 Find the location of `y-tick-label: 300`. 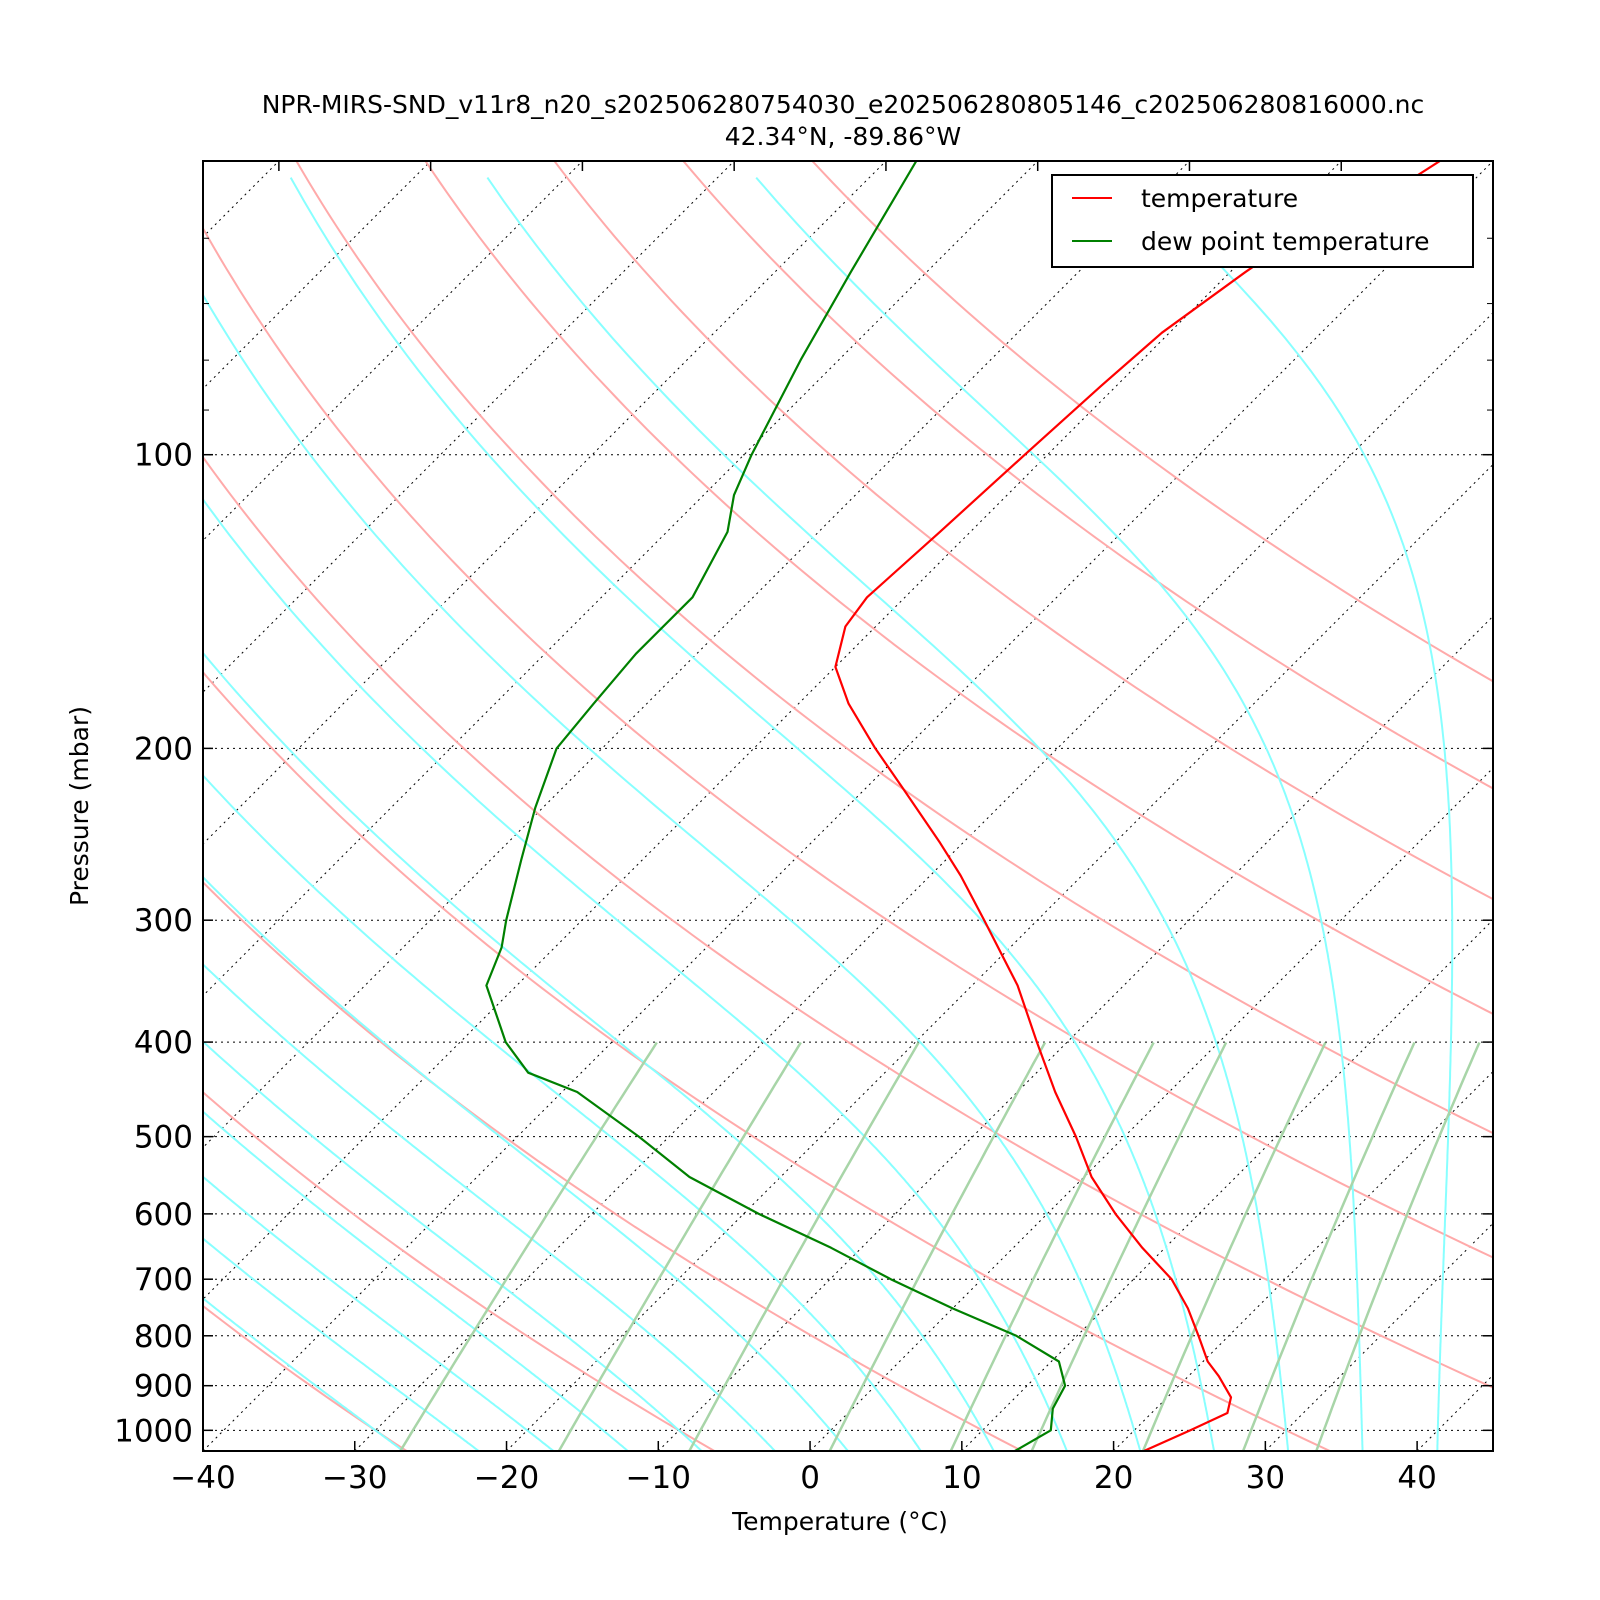

y-tick-label: 300 is located at coordinates (163, 921).